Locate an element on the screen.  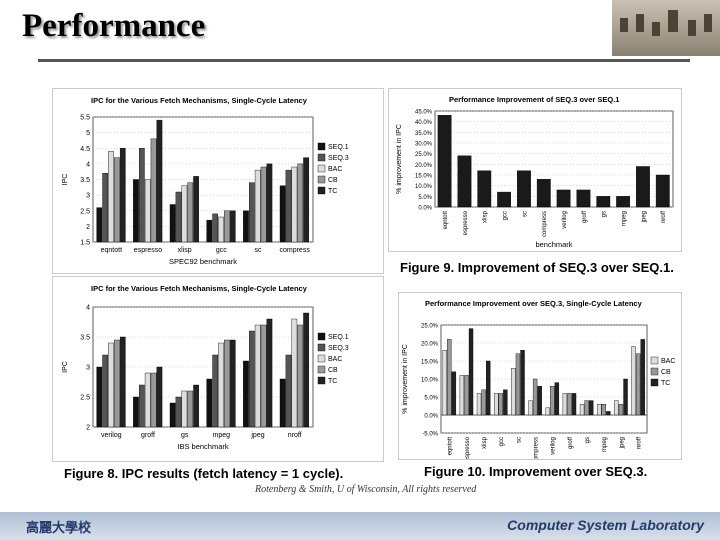
bar-cb-jpeg is located at coordinates (263, 376).